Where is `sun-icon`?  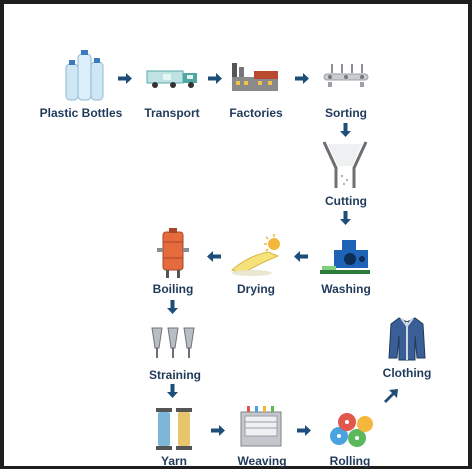
sun-icon is located at coordinates (255, 255).